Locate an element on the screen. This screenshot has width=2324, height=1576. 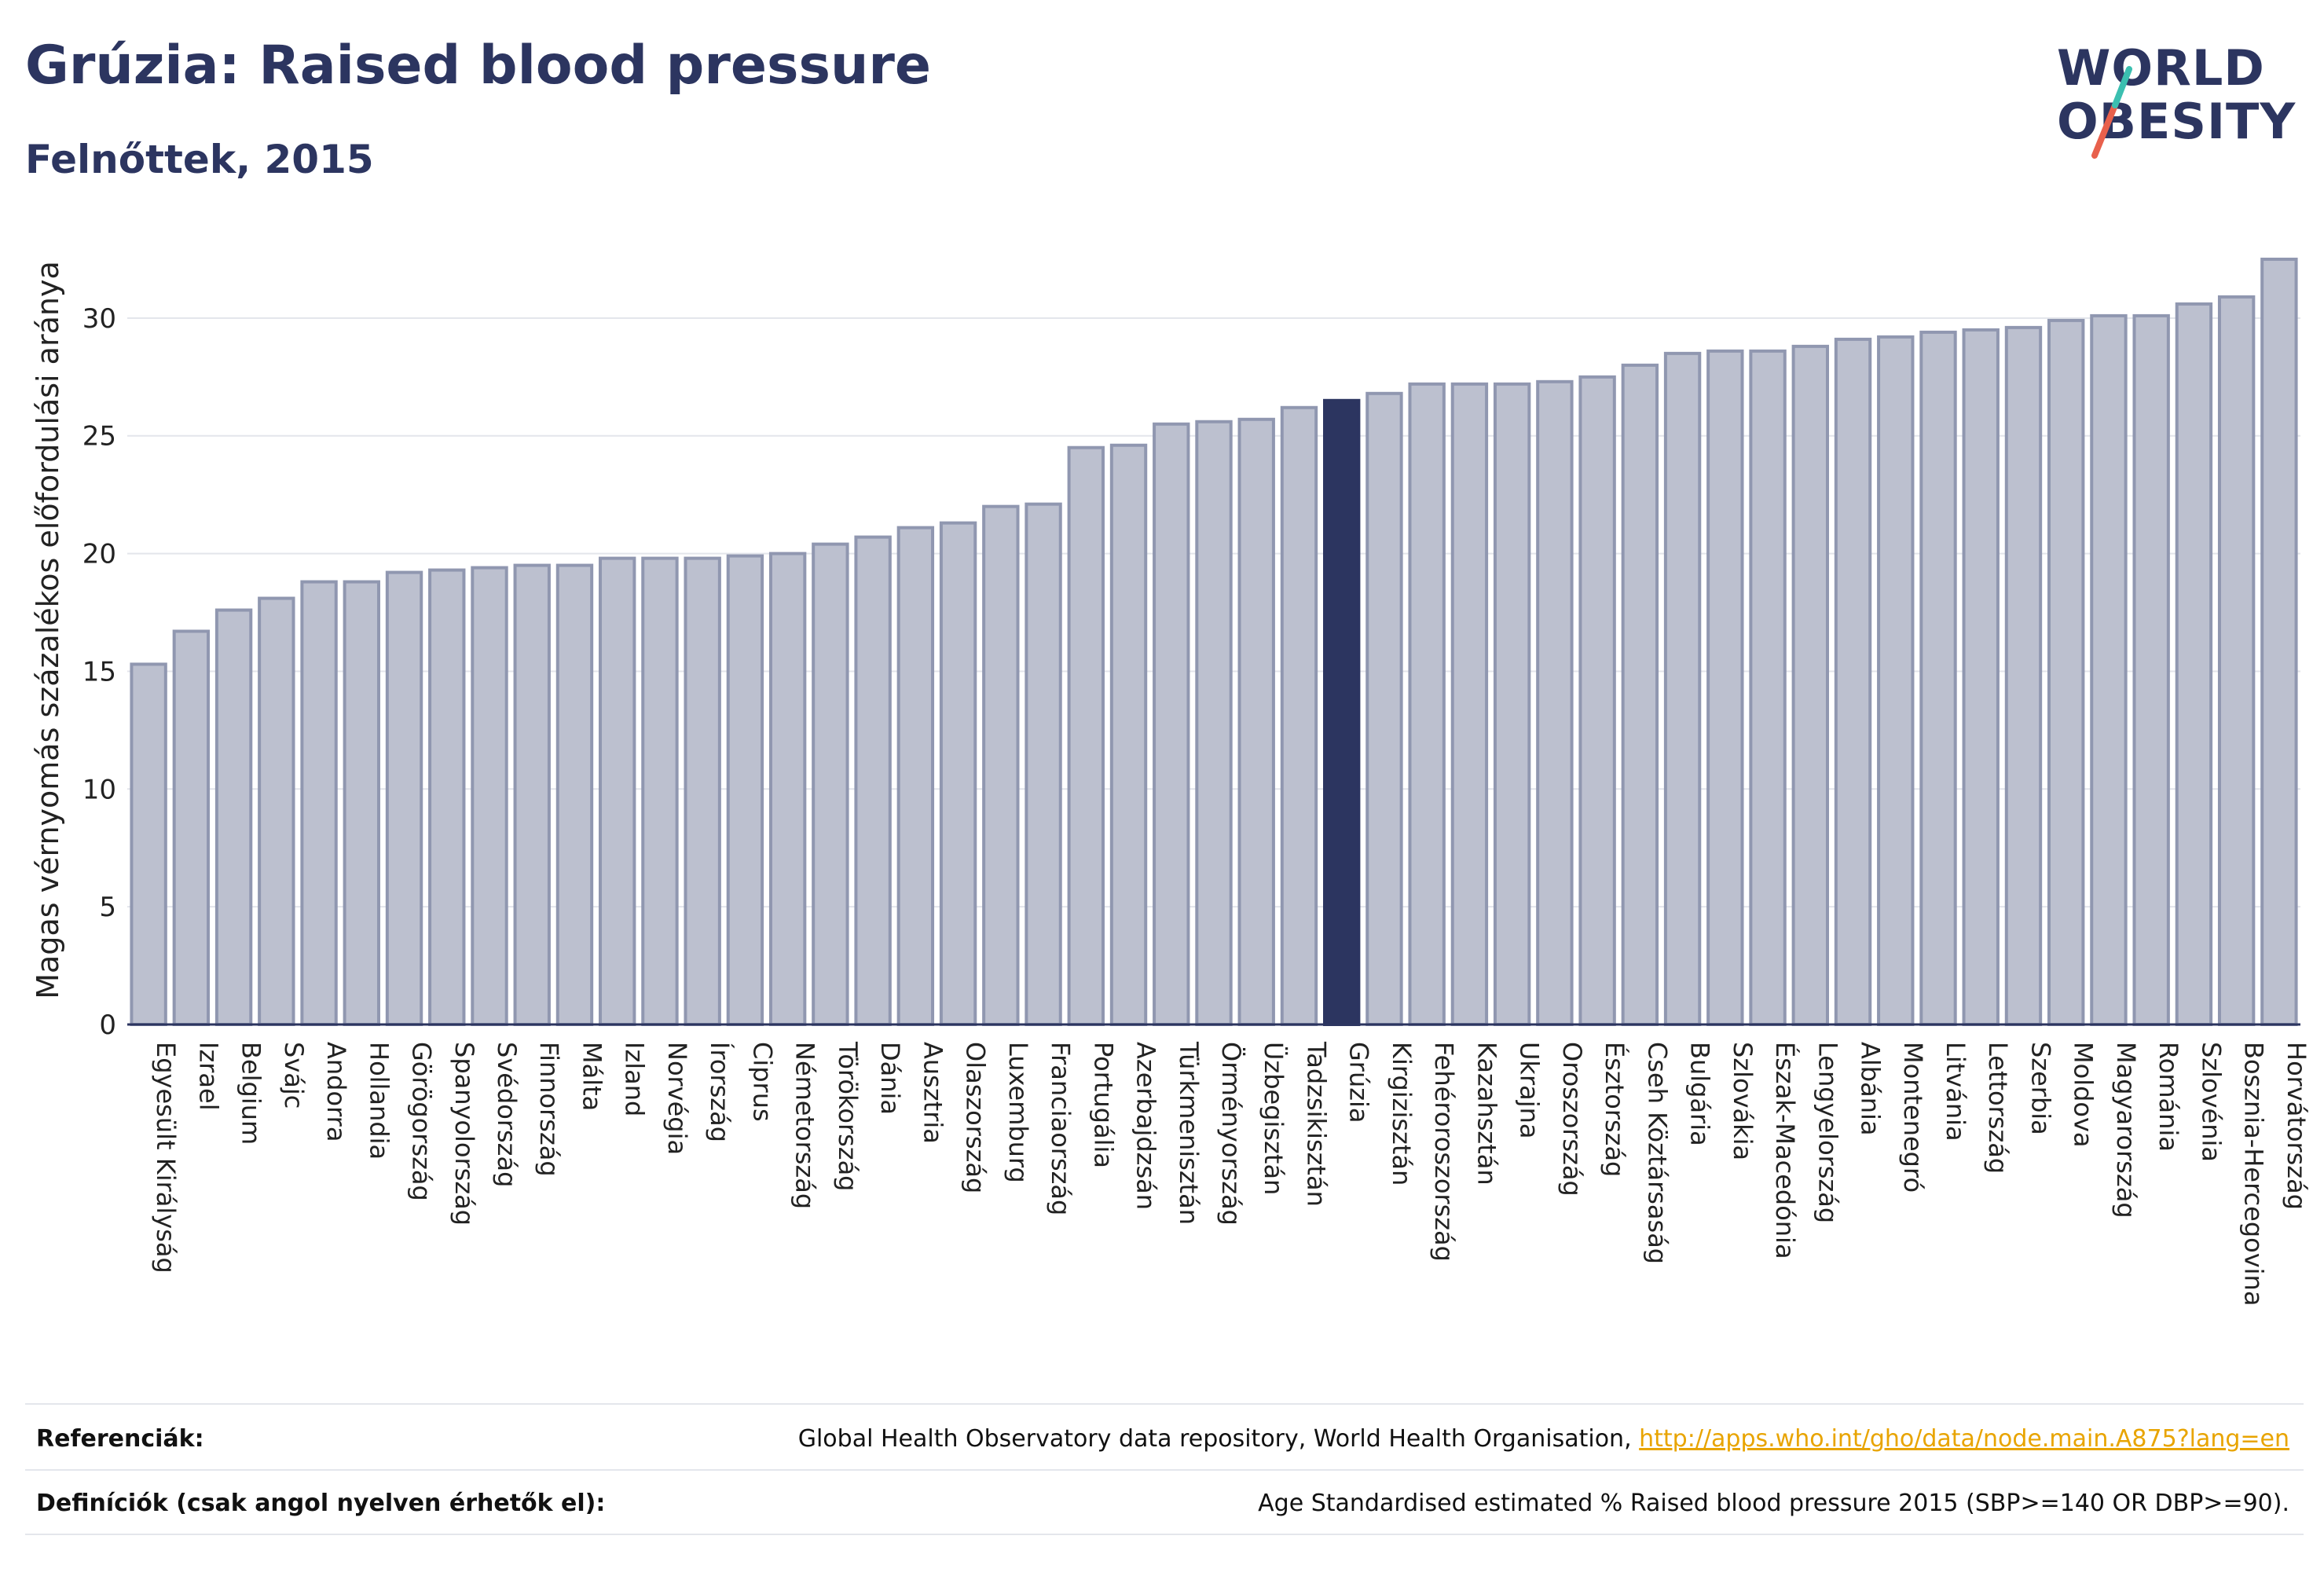
x-tick-label: Lengyelország is located at coordinates (1827, 1132).